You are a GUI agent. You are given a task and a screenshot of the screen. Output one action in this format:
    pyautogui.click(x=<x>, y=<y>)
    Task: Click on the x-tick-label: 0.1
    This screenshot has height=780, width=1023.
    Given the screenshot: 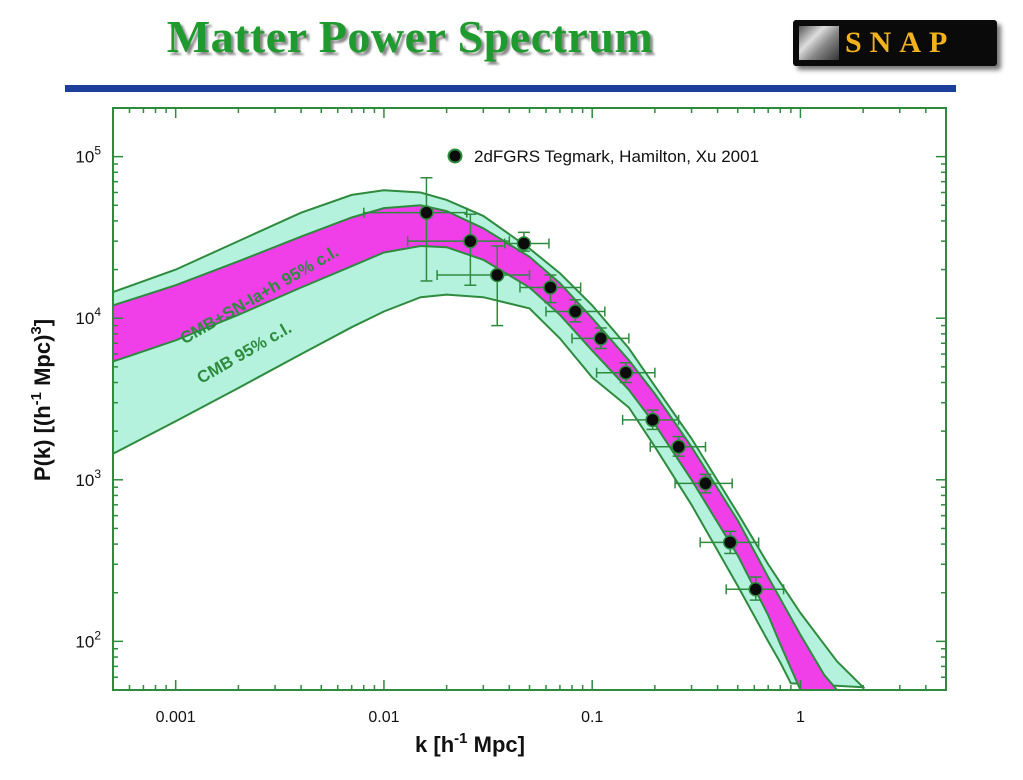 What is the action you would take?
    pyautogui.click(x=592, y=717)
    